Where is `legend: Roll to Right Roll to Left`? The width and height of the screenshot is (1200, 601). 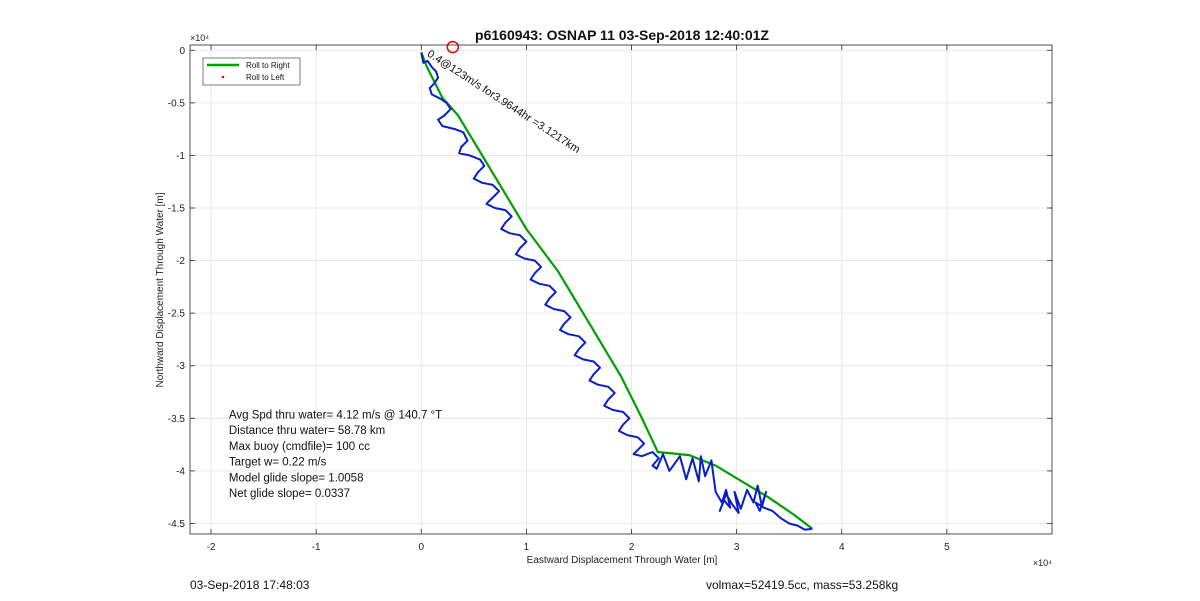 legend: Roll to Right Roll to Left is located at coordinates (251, 71).